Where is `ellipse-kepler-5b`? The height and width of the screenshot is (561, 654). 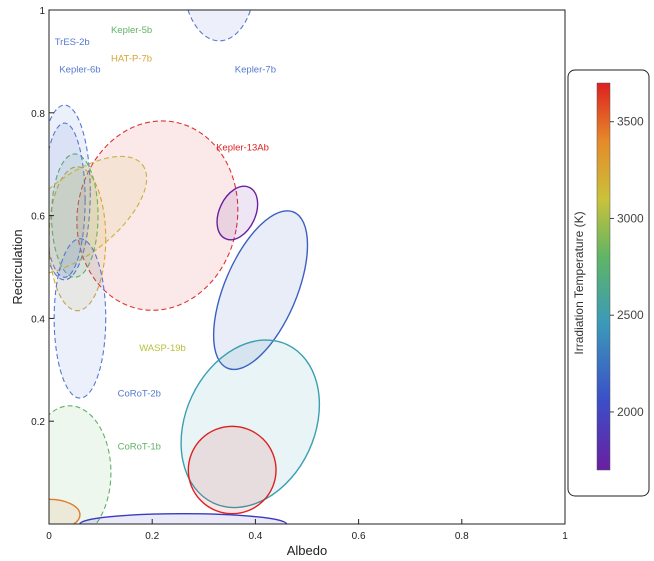
ellipse-kepler-5b is located at coordinates (219, 26).